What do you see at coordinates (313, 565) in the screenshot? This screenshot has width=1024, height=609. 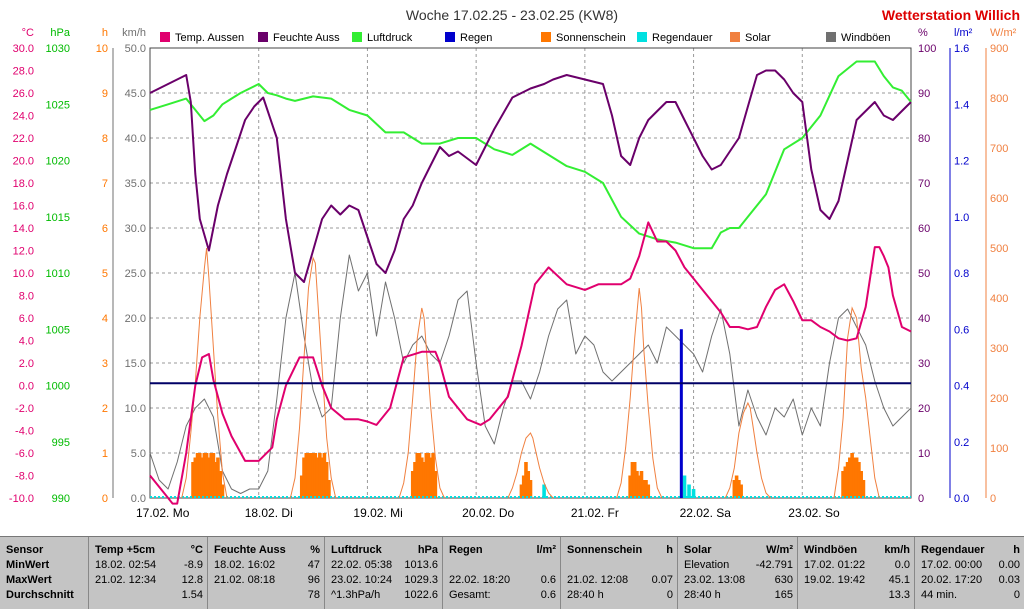 I see `stats-cell-value: 47` at bounding box center [313, 565].